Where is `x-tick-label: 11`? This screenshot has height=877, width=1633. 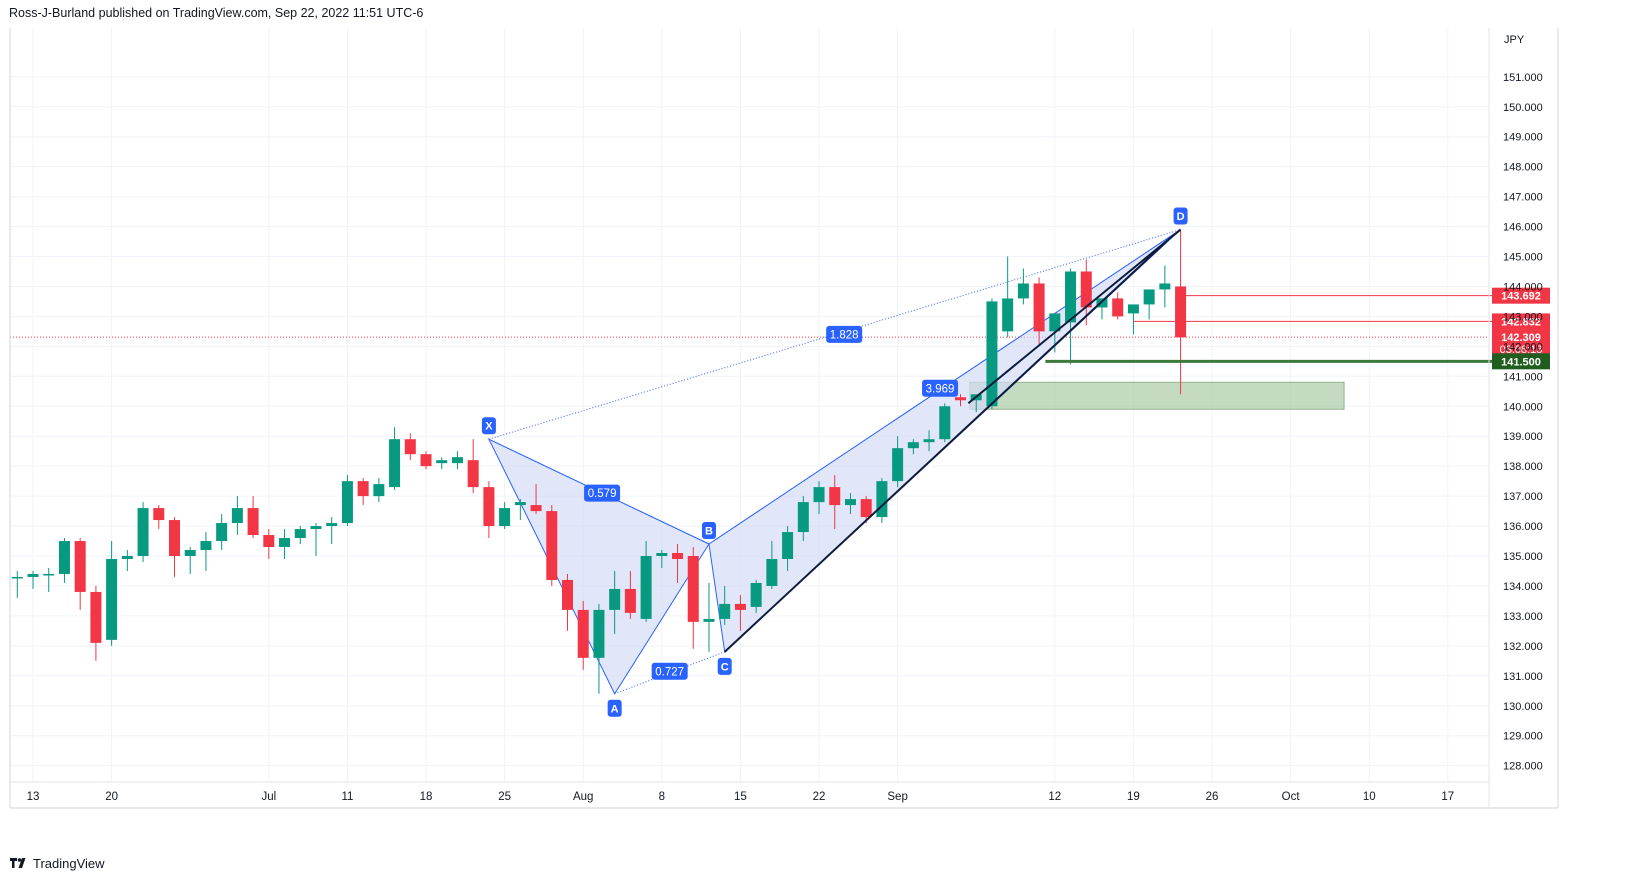 x-tick-label: 11 is located at coordinates (347, 797).